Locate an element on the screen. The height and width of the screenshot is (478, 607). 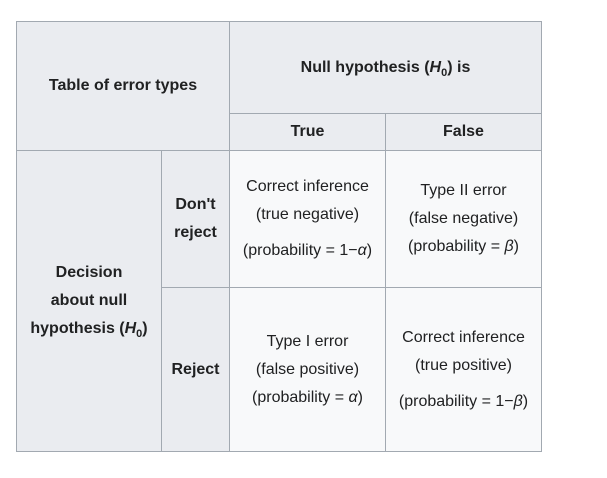
cell-line-3: (probability = α) is located at coordinates (307, 398).